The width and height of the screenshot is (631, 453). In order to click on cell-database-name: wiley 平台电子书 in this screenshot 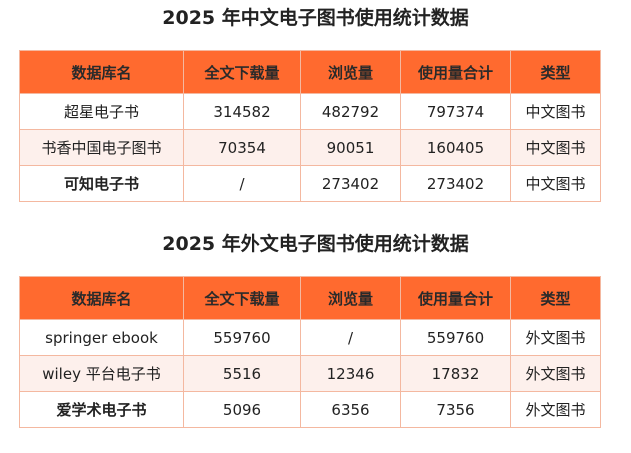, I will do `click(101, 373)`.